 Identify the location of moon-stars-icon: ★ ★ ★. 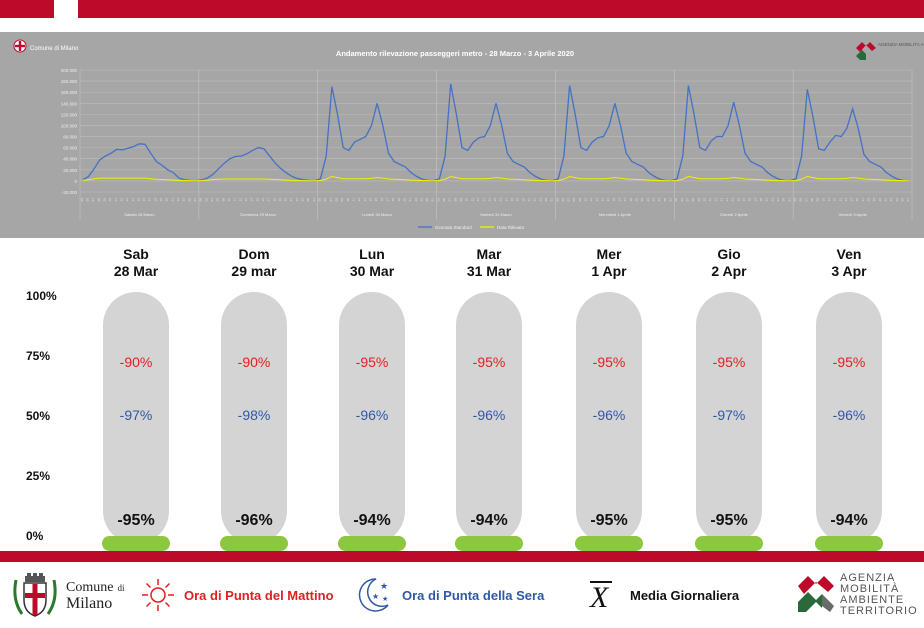
(373, 595).